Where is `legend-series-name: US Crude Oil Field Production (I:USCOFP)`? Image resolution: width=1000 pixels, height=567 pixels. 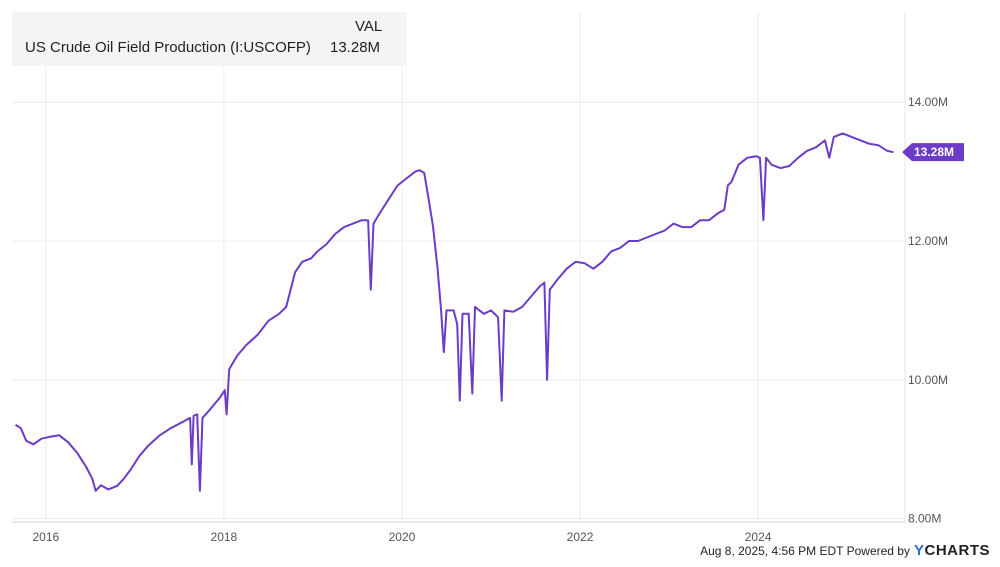
legend-series-name: US Crude Oil Field Production (I:USCOFP) is located at coordinates (168, 47).